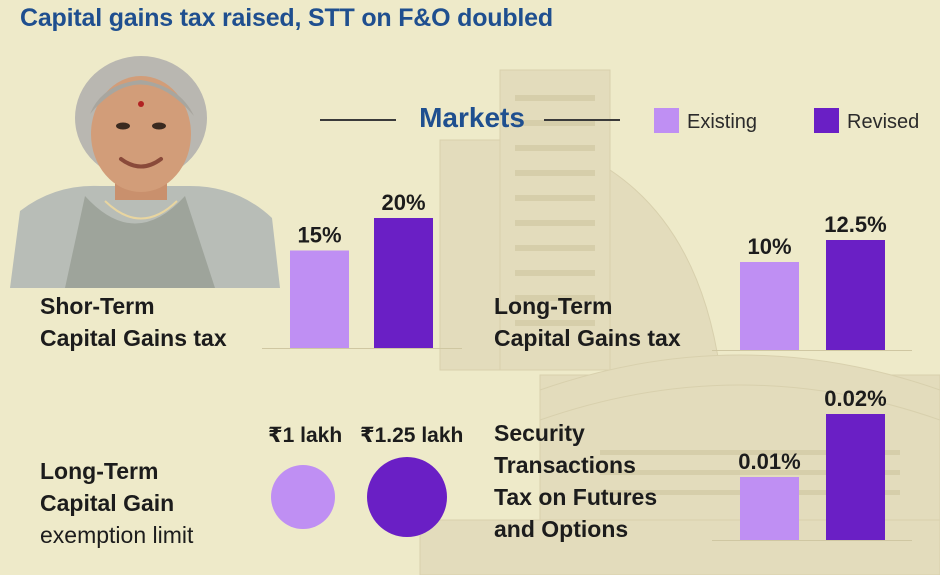  What do you see at coordinates (553, 306) in the screenshot?
I see `ltcg-title-line-1: Long-Term` at bounding box center [553, 306].